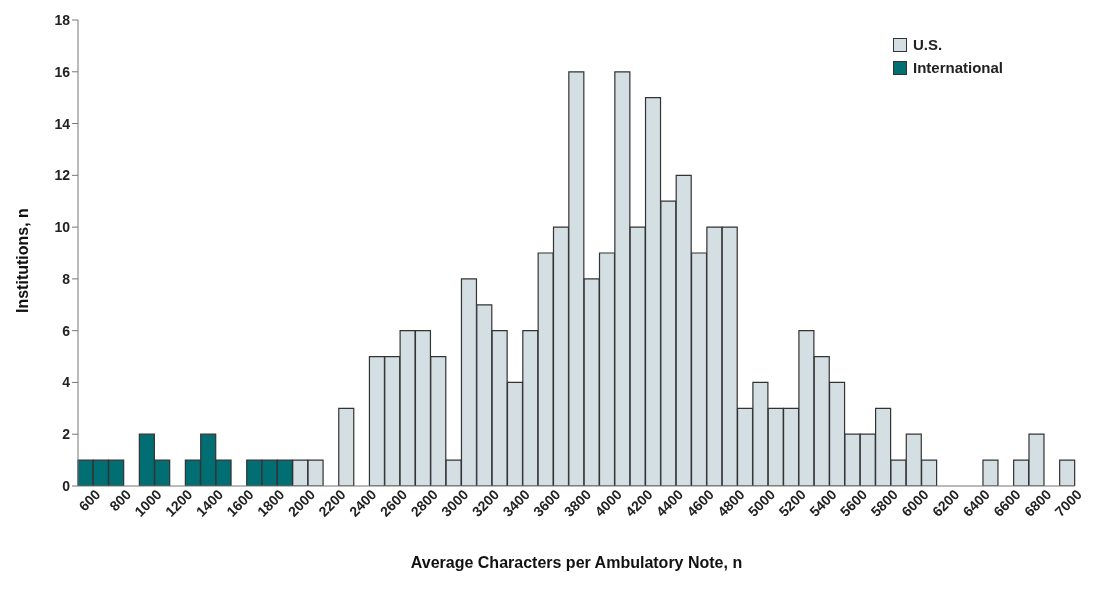 The image size is (1097, 592). I want to click on x-tick-label: 600, so click(89, 500).